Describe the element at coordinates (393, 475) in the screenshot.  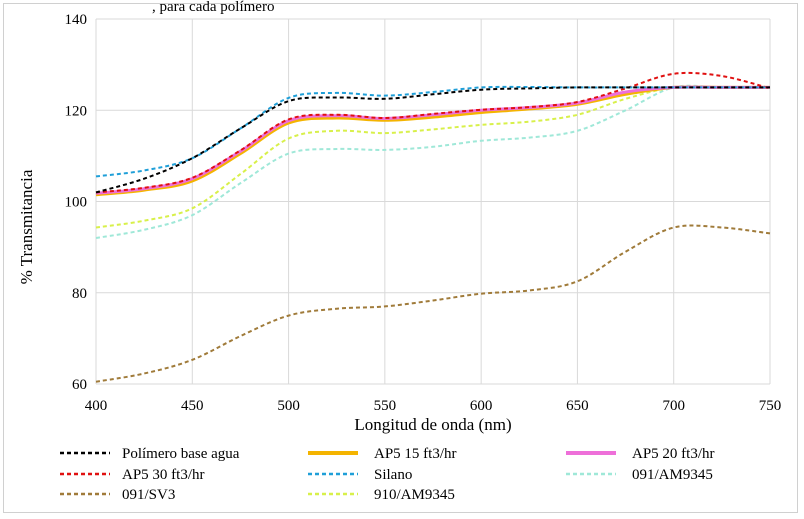
I see `legend-label: Silano` at that location.